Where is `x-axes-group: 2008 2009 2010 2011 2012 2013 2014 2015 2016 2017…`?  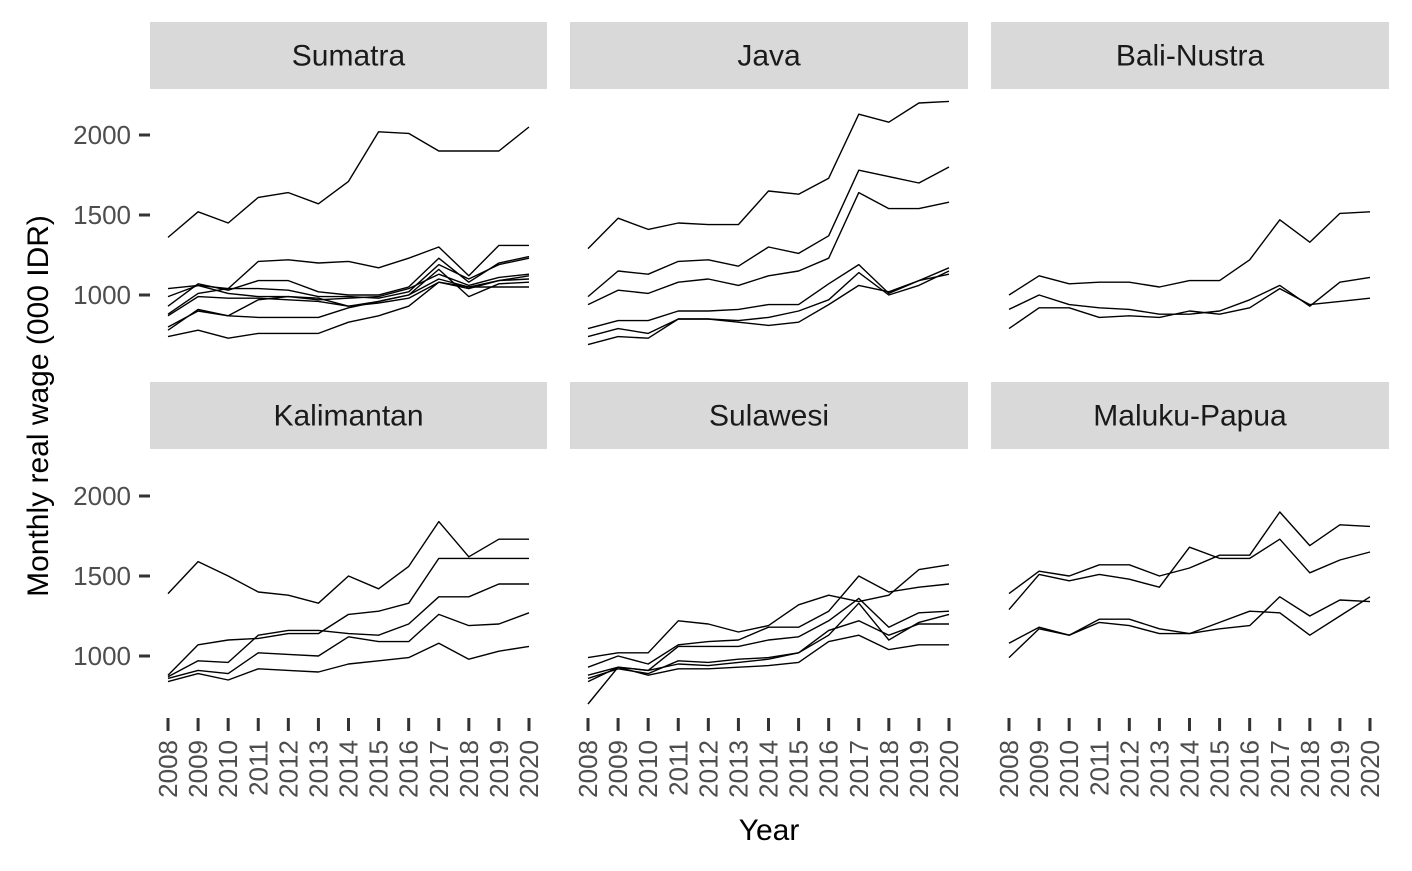 x-axes-group: 2008 2009 2010 2011 2012 2013 2014 2015 2016 2017… is located at coordinates (769, 758).